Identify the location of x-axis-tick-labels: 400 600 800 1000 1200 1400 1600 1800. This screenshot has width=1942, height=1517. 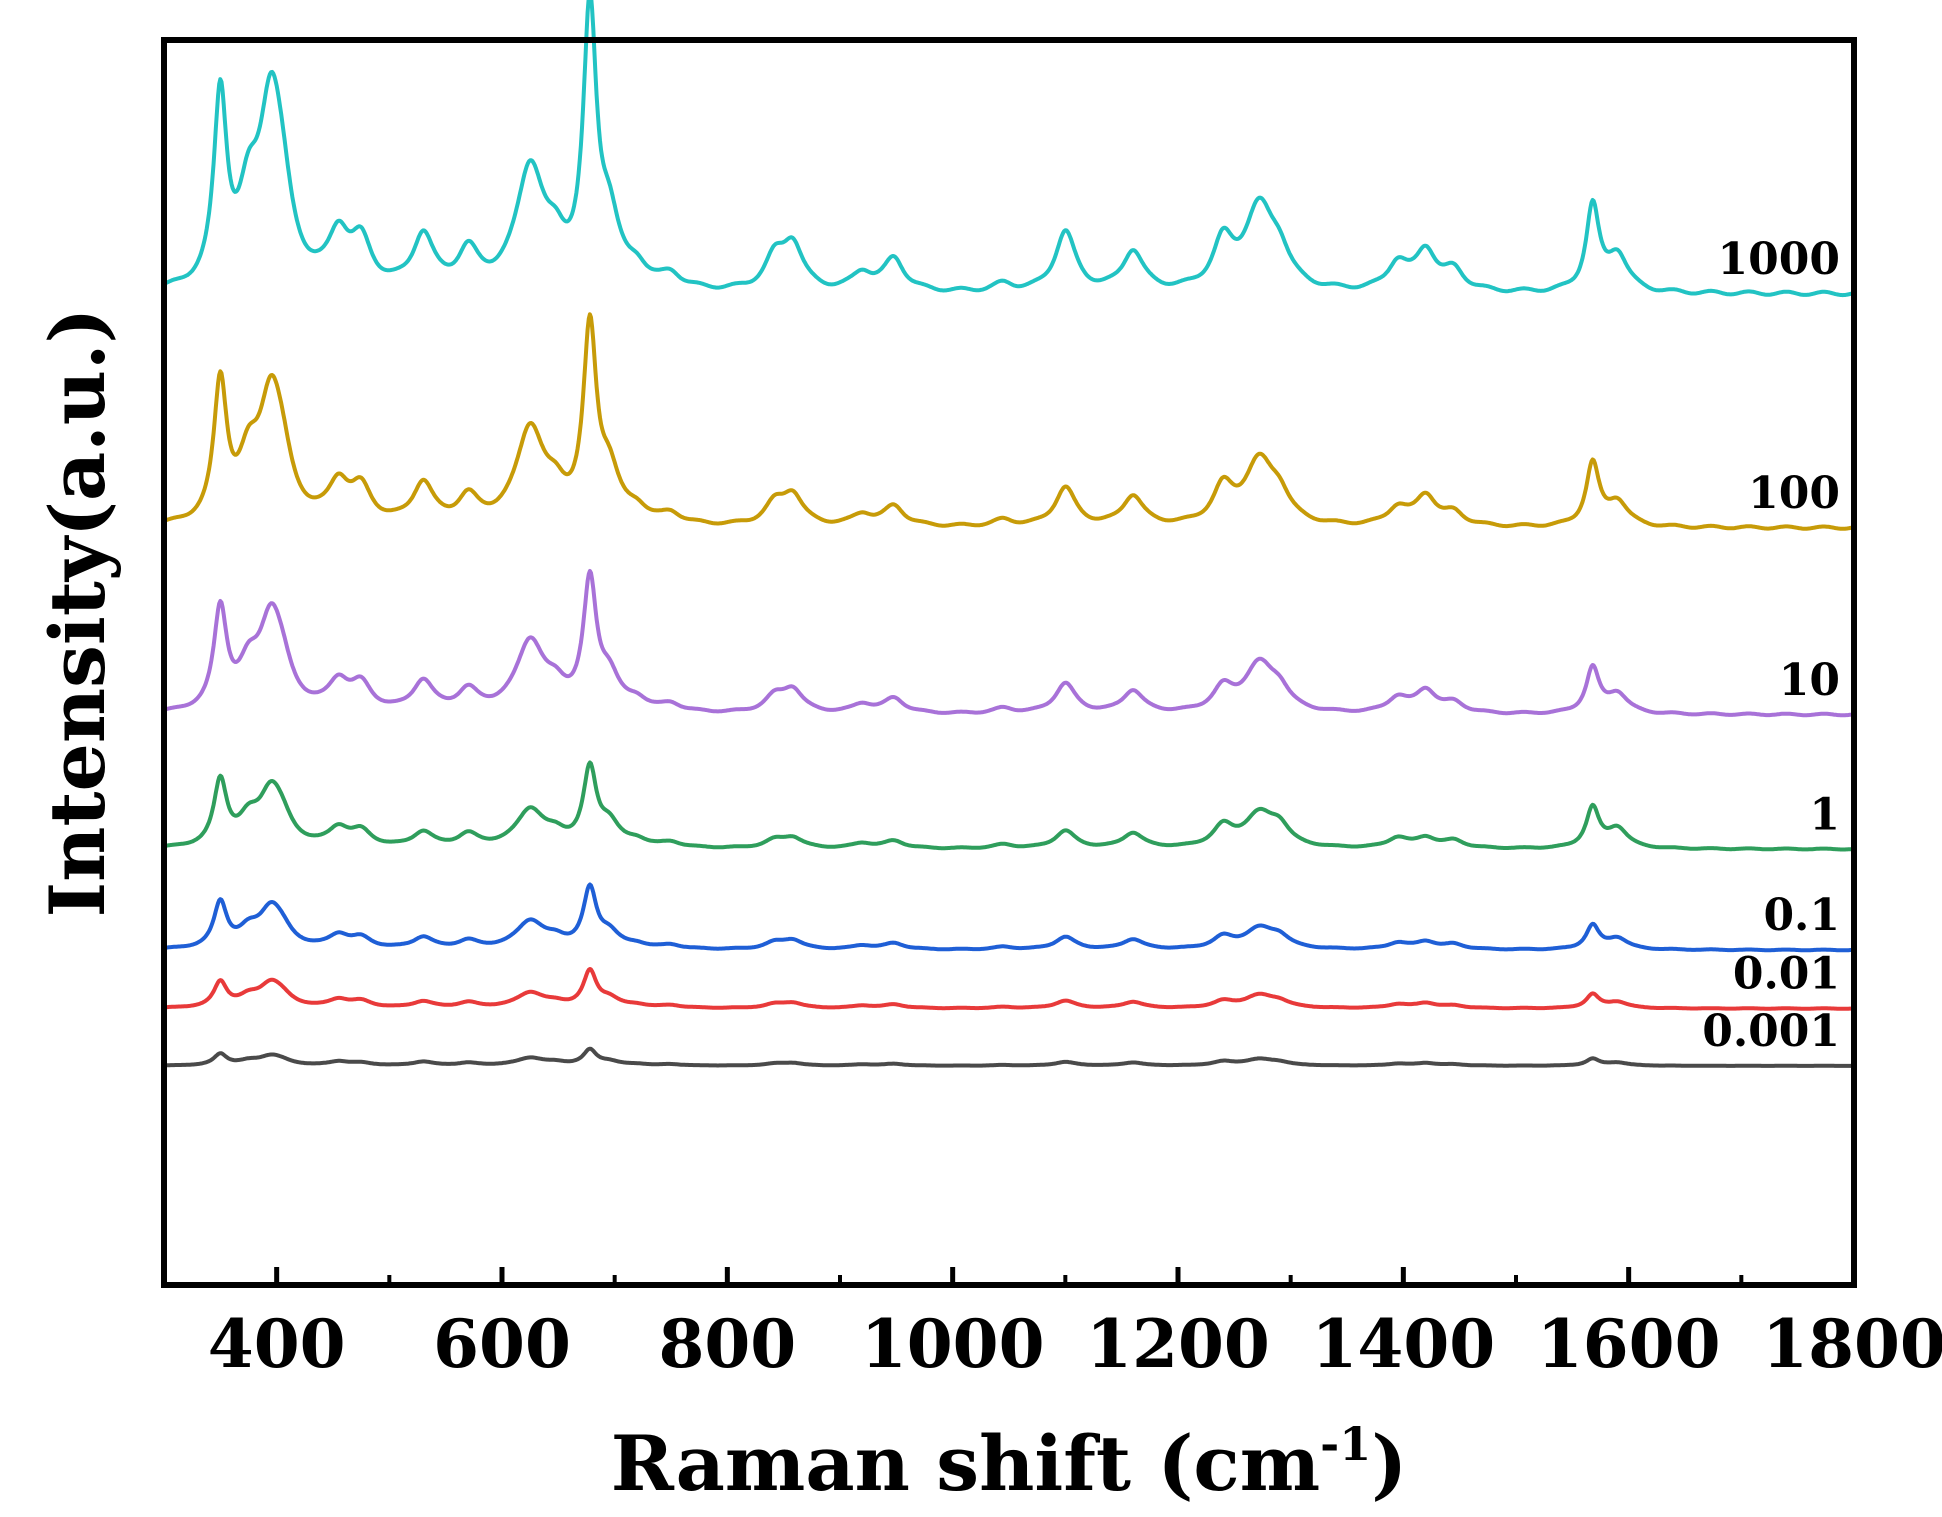
(1075, 1344).